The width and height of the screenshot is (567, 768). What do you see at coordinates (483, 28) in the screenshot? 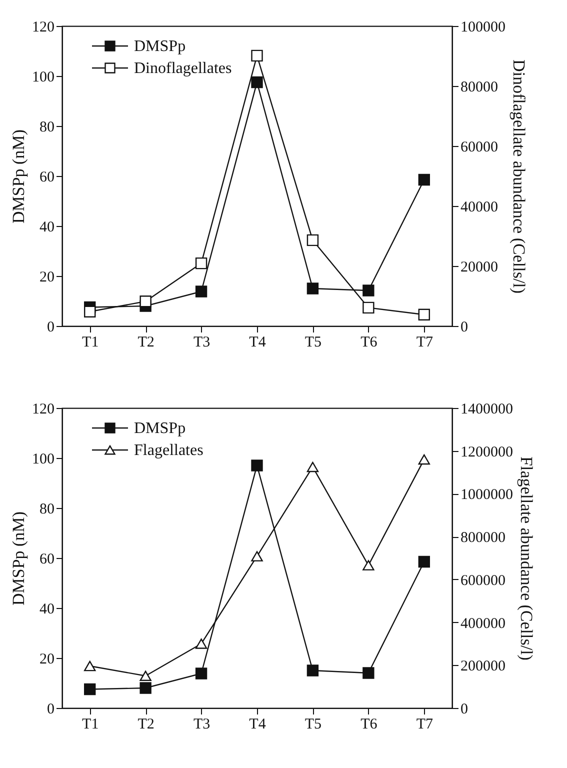
I see `y2-tick-label: 100000` at bounding box center [483, 28].